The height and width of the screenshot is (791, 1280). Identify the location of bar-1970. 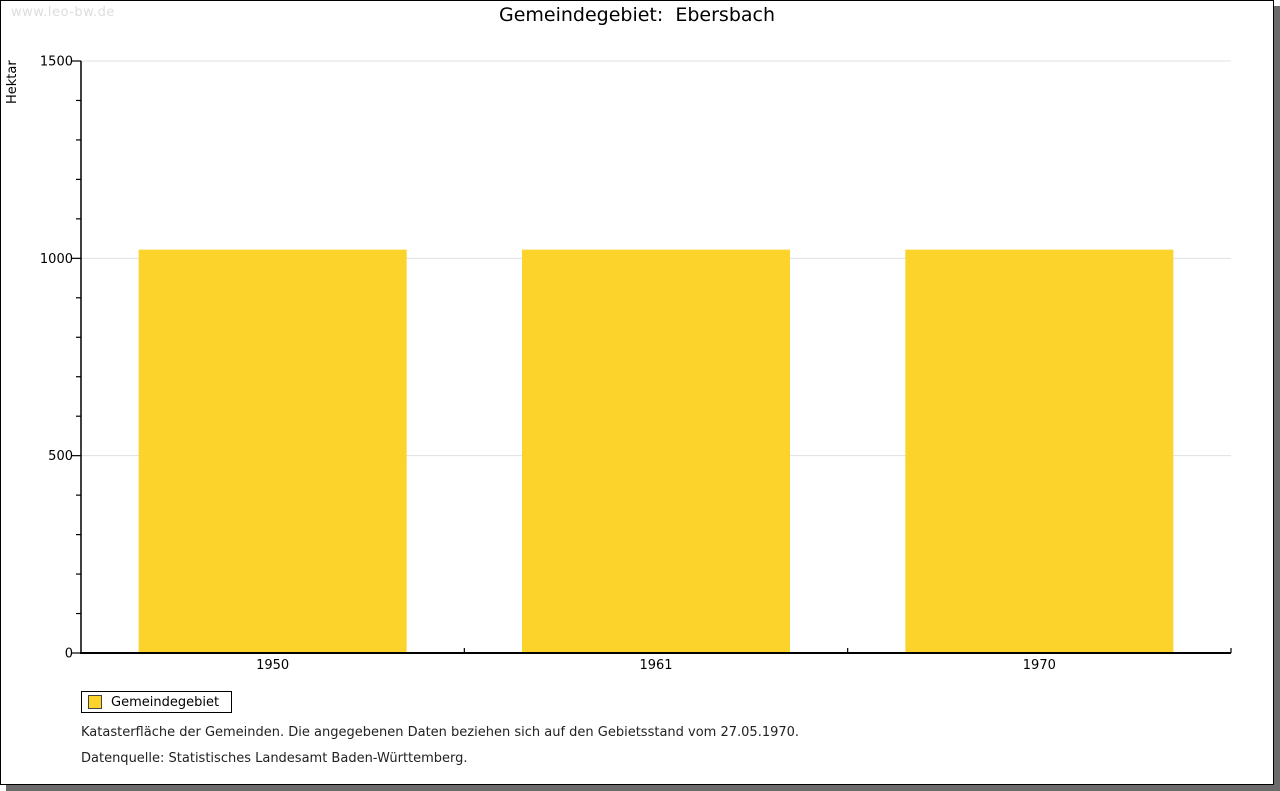
(1039, 451).